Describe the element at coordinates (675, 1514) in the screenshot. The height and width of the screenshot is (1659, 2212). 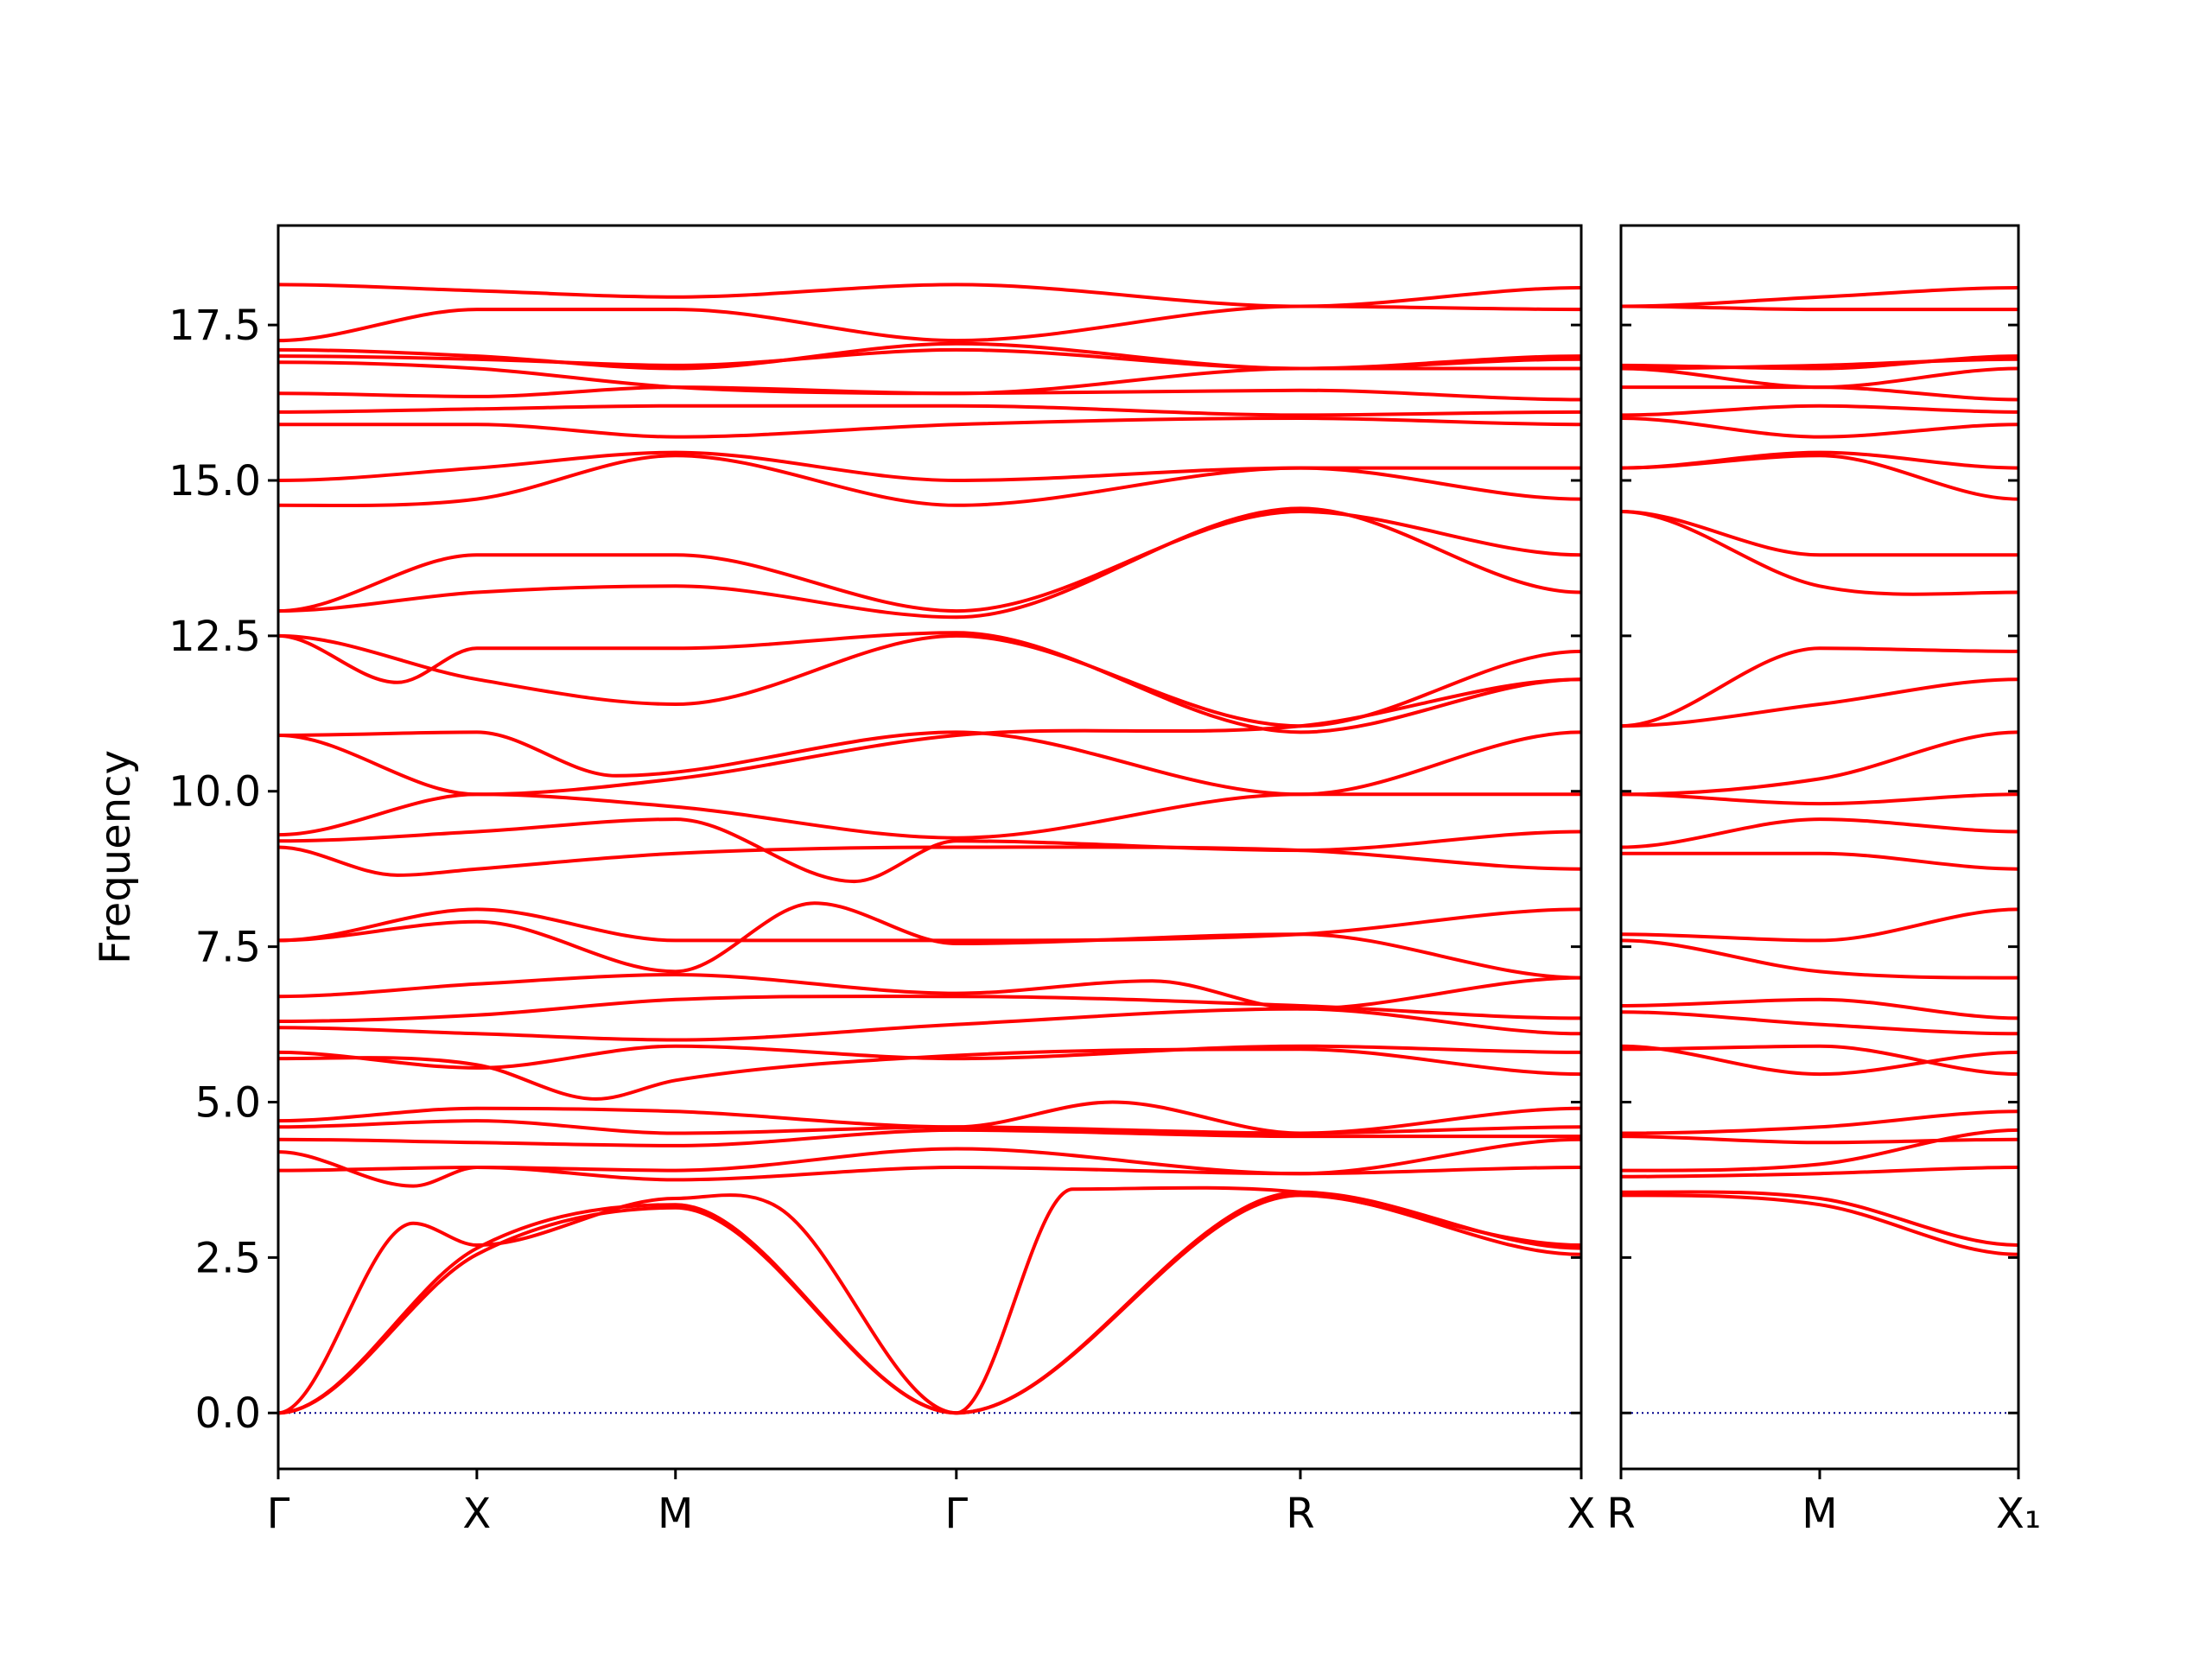
I see `left-x-tick-label: M` at that location.